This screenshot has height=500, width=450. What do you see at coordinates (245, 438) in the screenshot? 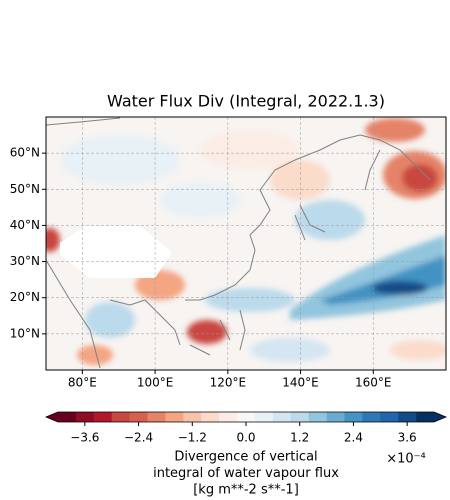
I see `colorbar-tick-label: 0.0` at bounding box center [245, 438].